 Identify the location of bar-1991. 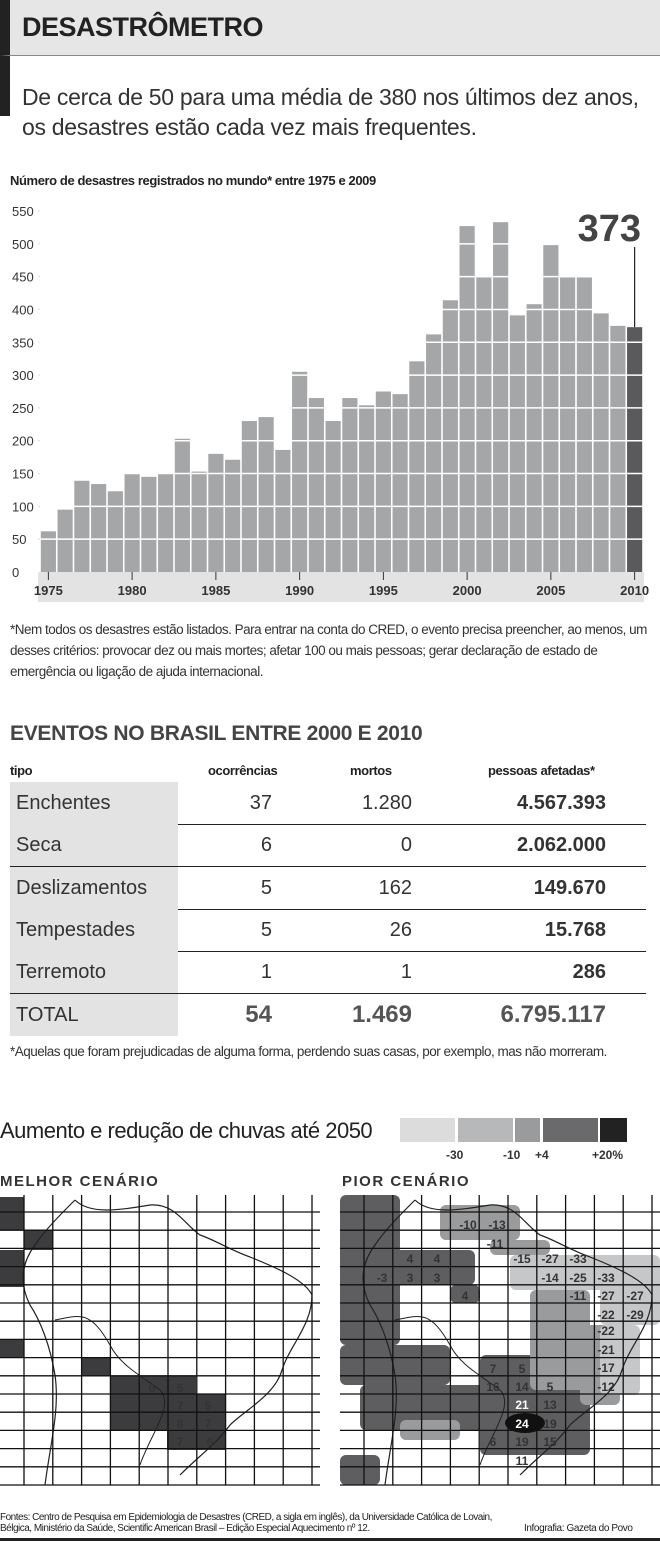
(316, 485).